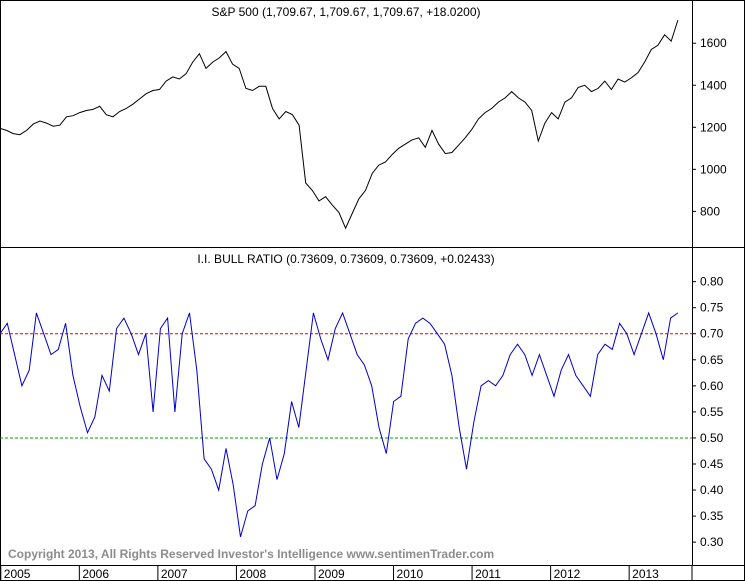 The height and width of the screenshot is (581, 745). Describe the element at coordinates (252, 574) in the screenshot. I see `x-tick-label-year: 2008` at that location.